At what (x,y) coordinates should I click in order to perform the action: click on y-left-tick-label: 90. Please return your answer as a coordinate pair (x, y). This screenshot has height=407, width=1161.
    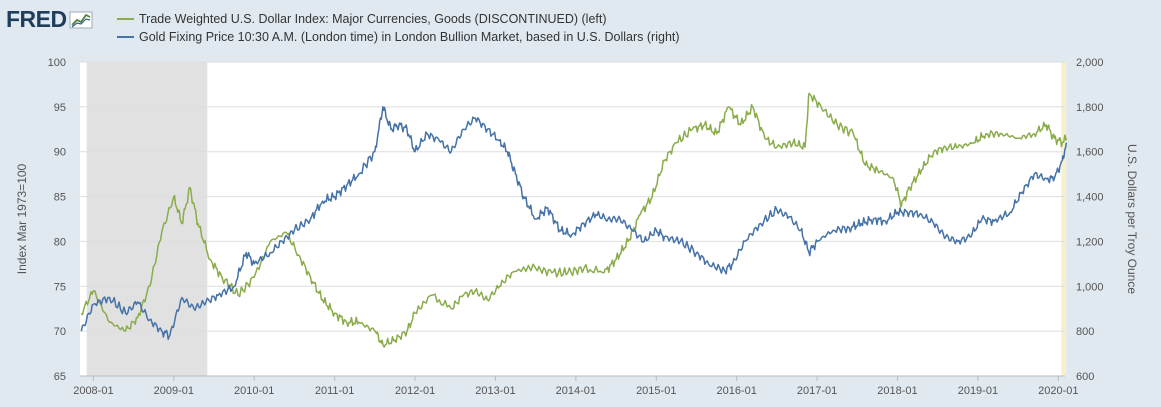
    Looking at the image, I should click on (60, 153).